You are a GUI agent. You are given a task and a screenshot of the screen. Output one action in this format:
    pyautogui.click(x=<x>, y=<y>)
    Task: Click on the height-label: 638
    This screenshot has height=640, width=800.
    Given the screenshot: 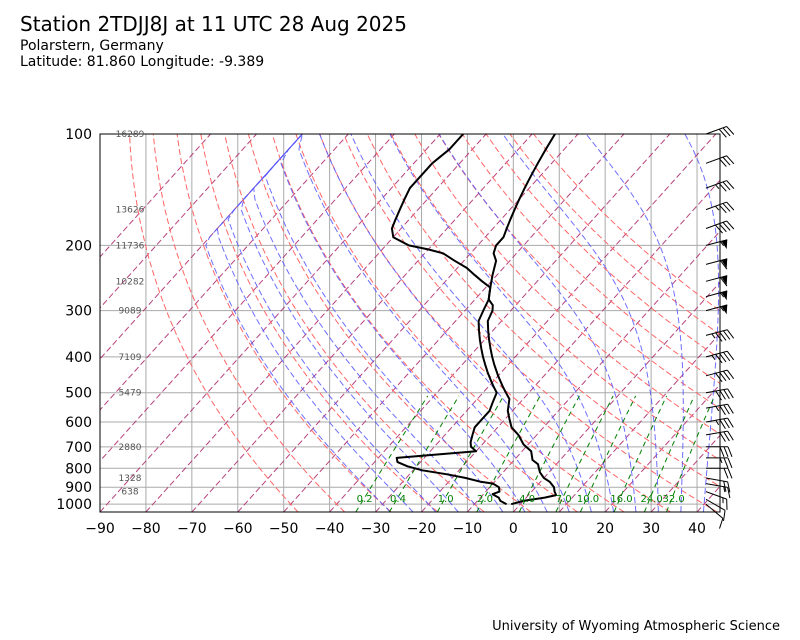 What is the action you would take?
    pyautogui.click(x=129, y=493)
    